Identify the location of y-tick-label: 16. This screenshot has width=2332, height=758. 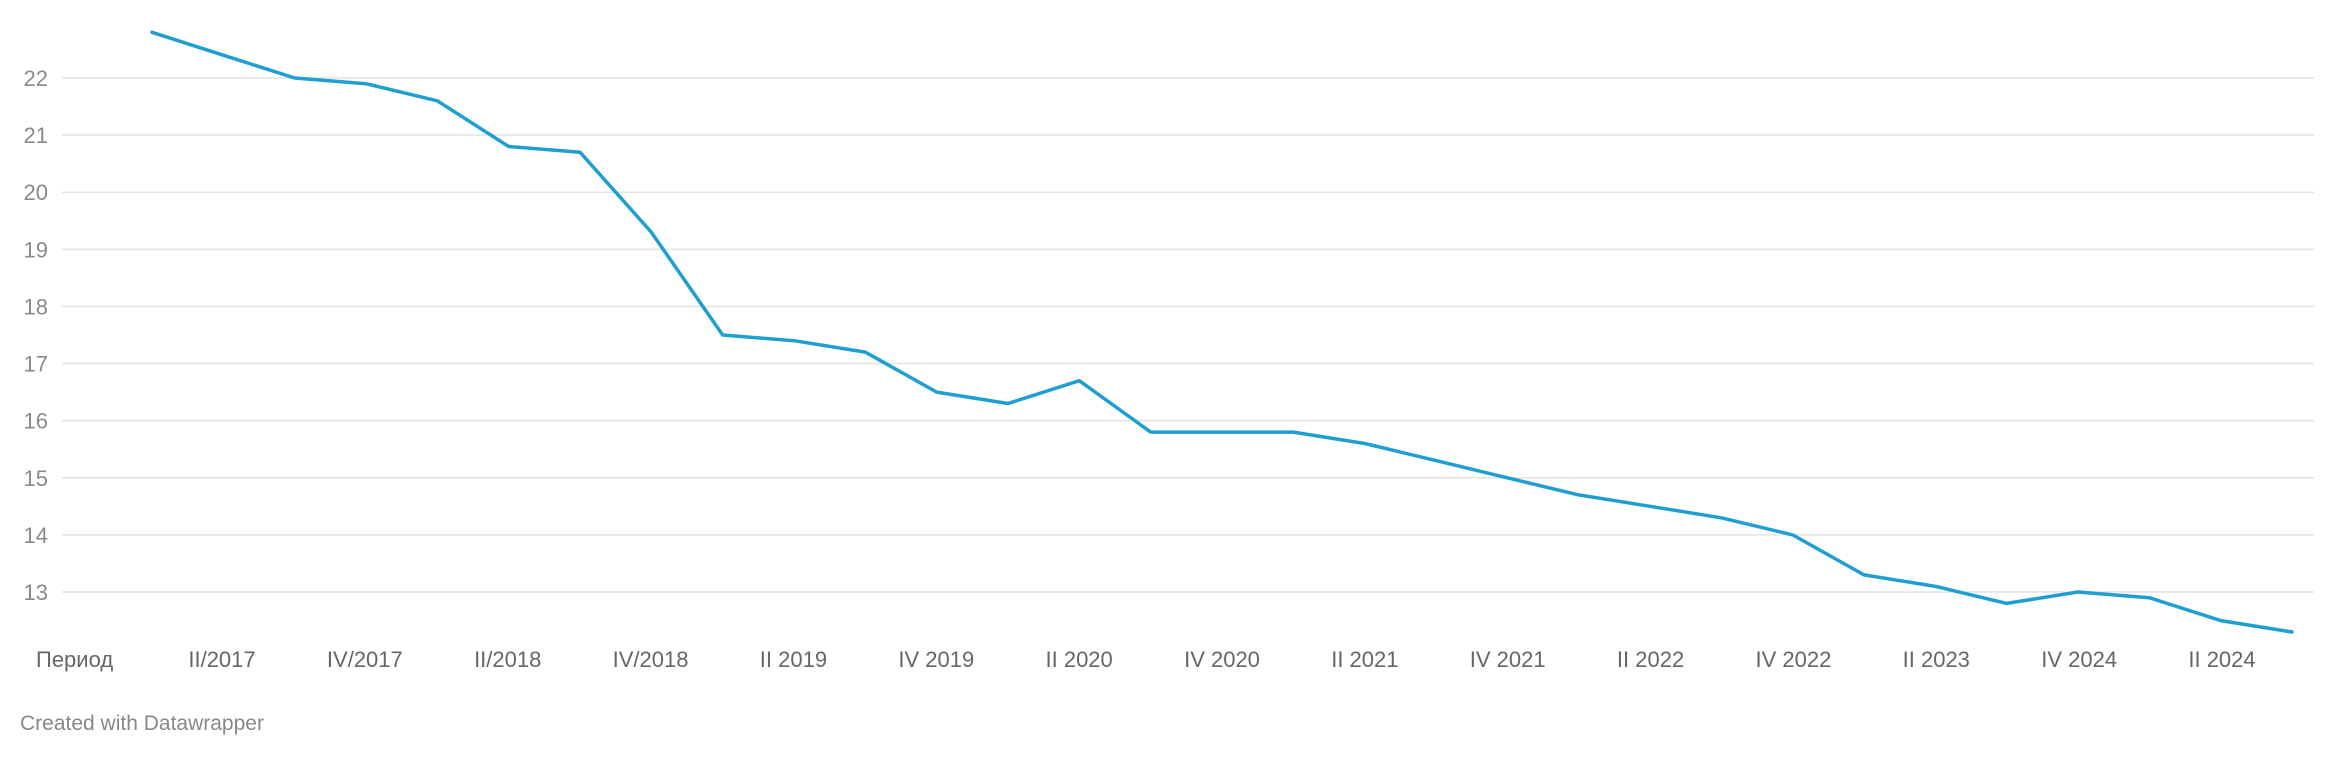
(36, 421).